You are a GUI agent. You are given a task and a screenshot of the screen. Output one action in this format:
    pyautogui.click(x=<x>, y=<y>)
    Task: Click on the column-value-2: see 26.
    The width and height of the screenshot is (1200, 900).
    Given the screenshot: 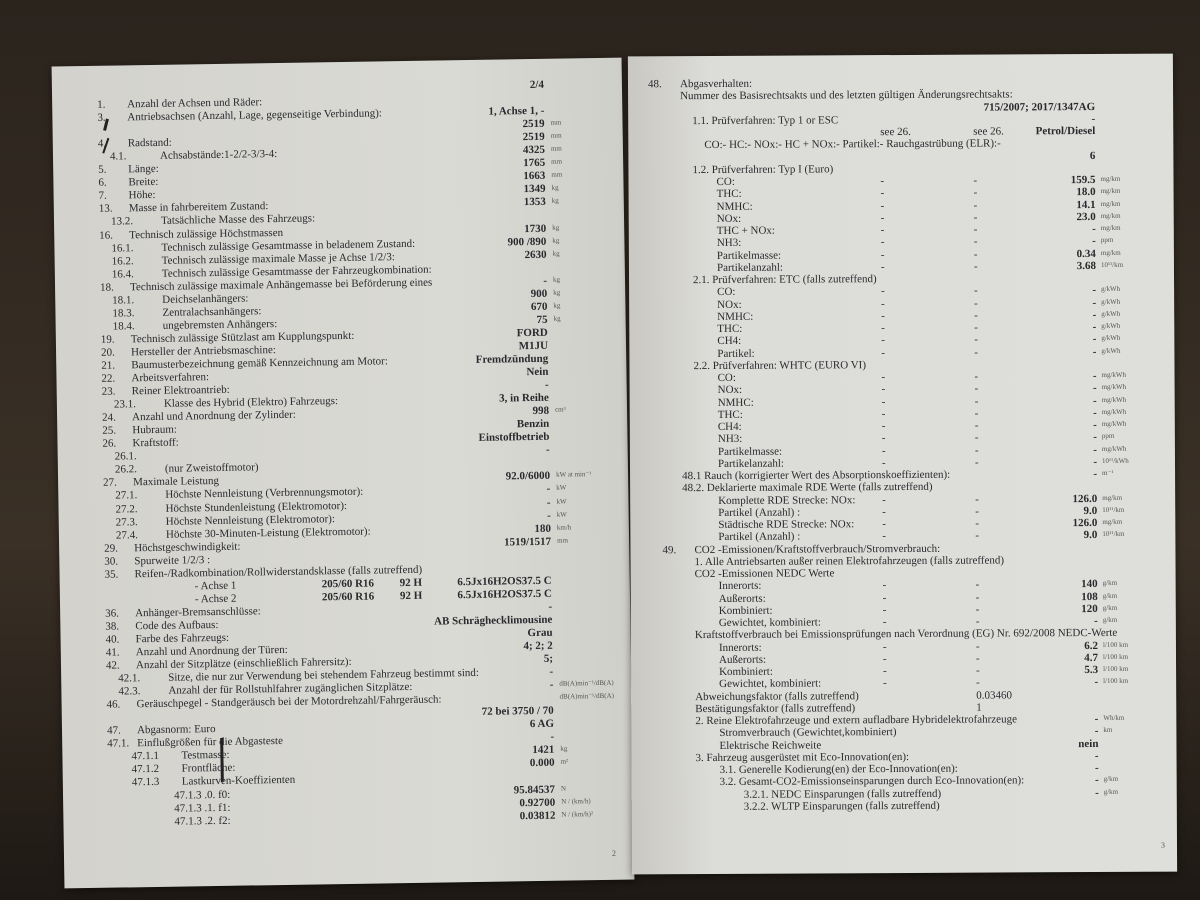 What is the action you would take?
    pyautogui.click(x=988, y=131)
    